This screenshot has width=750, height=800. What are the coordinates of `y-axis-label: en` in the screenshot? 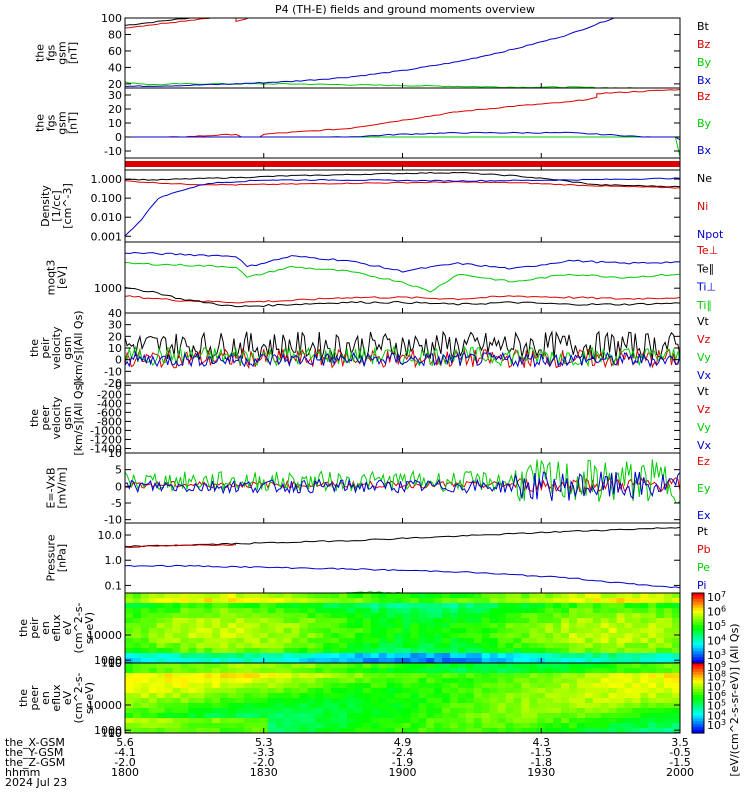 It's located at (45, 628).